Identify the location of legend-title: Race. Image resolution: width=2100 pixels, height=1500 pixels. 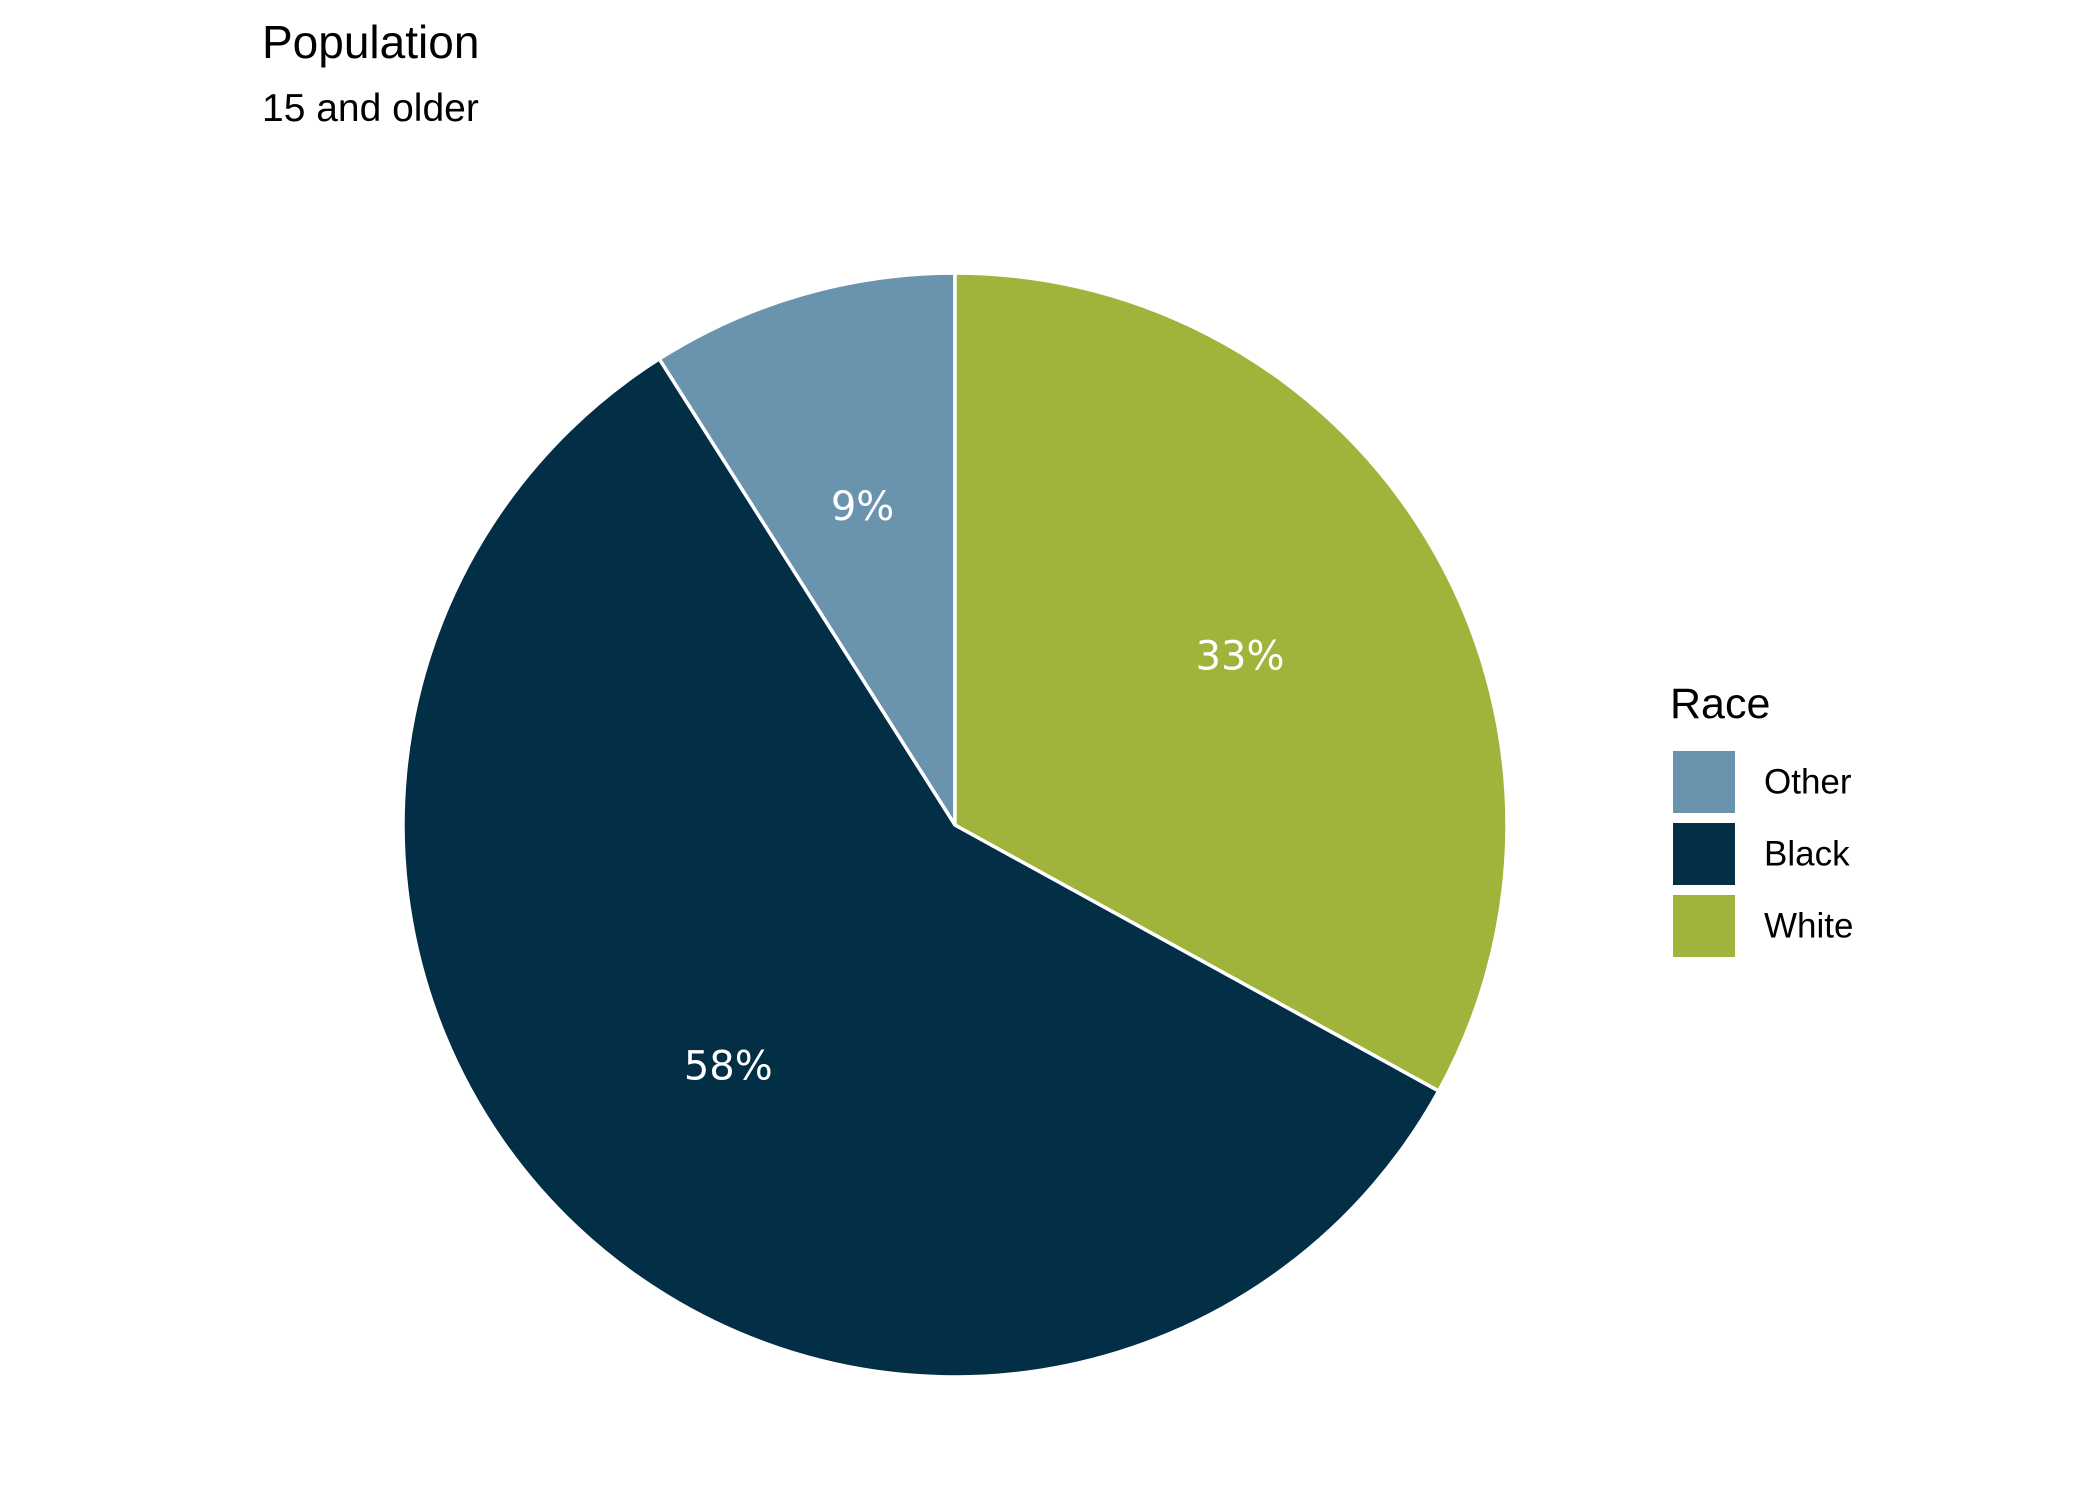
(1720, 704).